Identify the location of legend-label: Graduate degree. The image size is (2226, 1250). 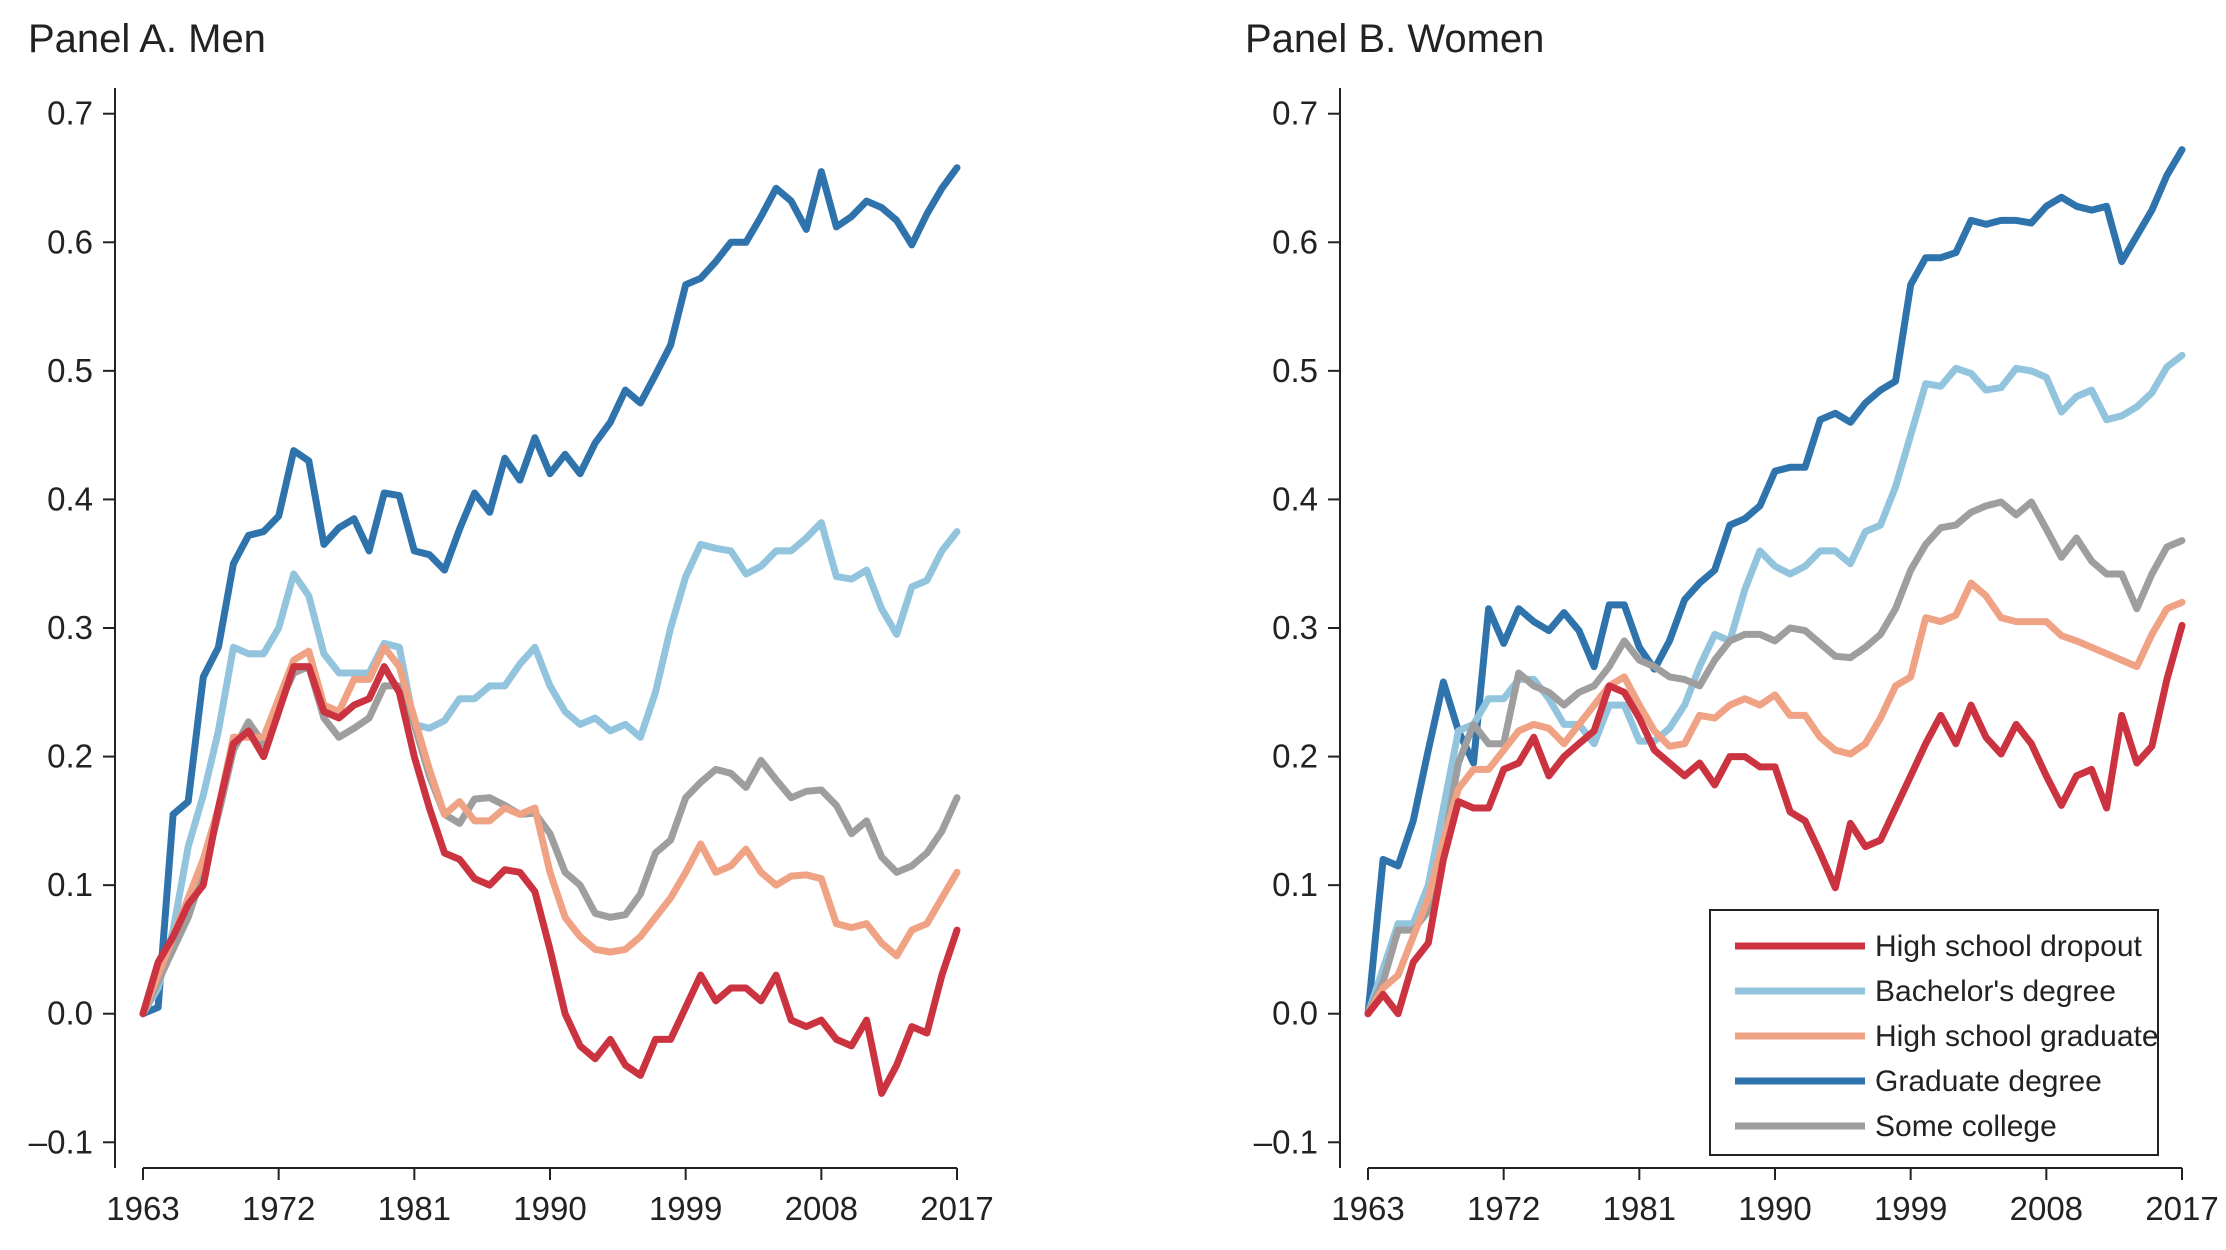
(1988, 1081).